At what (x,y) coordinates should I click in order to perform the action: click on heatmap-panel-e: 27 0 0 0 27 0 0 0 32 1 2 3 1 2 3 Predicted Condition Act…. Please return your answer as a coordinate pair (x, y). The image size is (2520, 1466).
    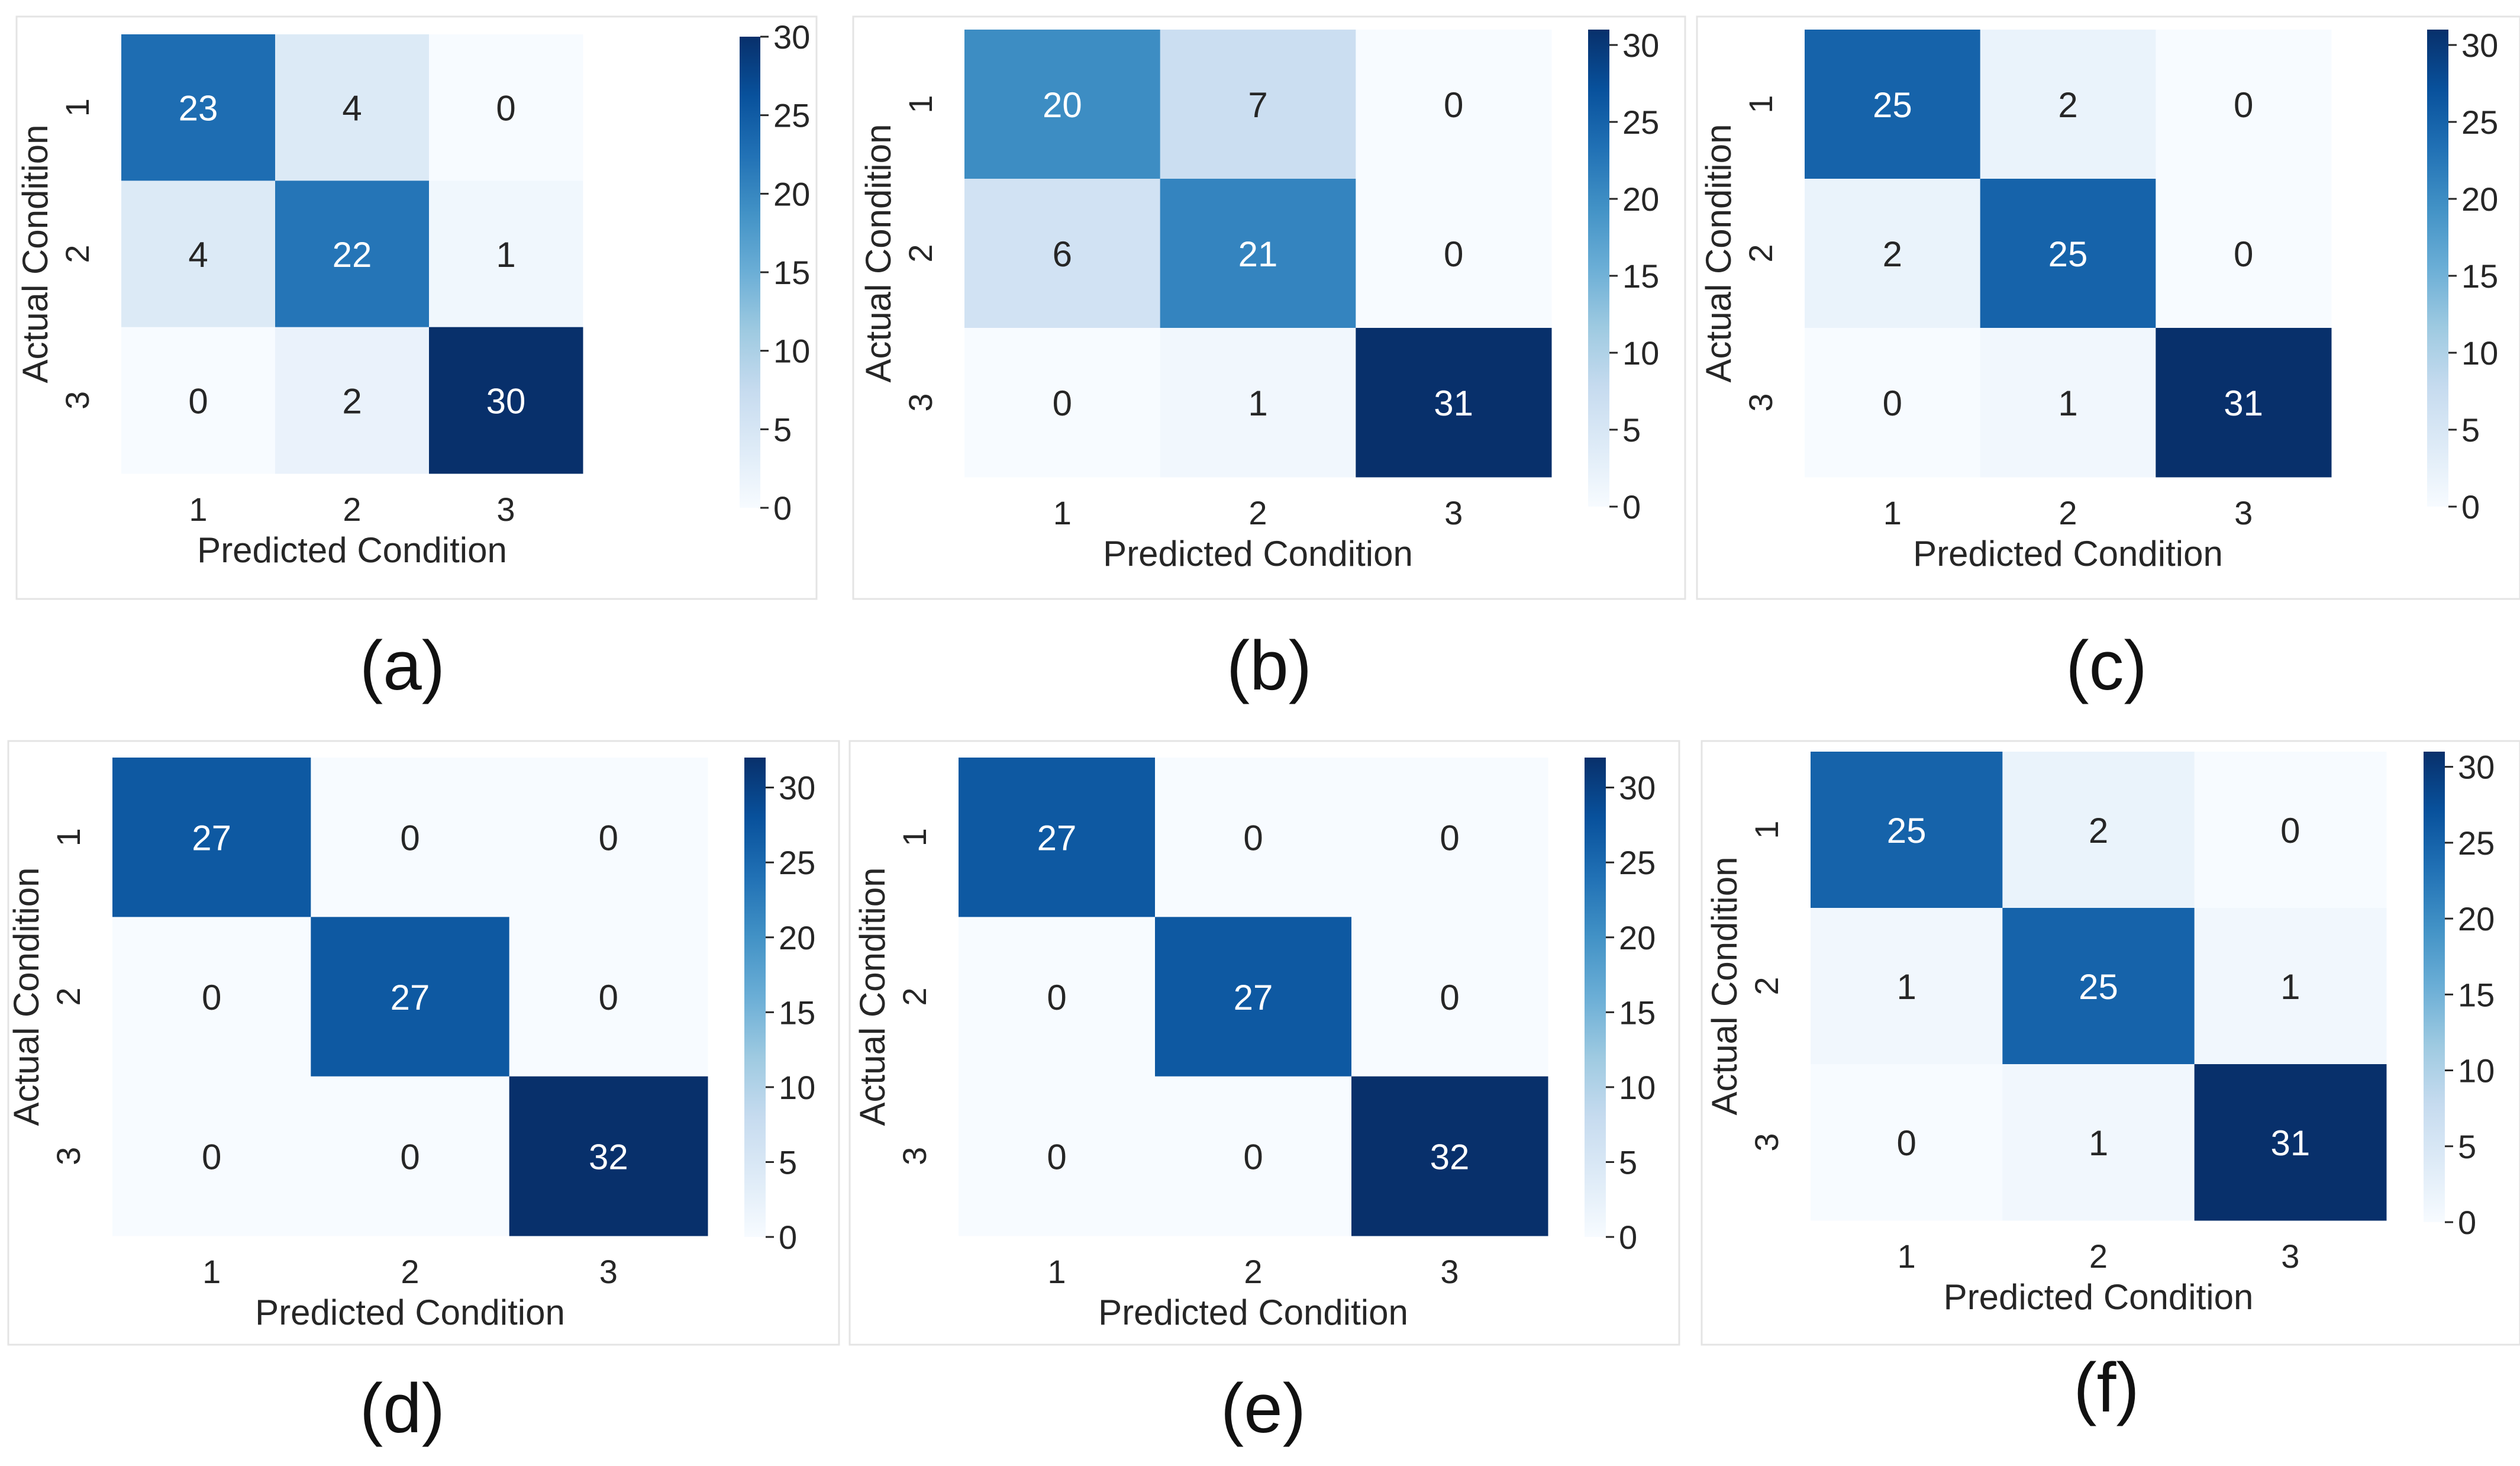
    Looking at the image, I should click on (1264, 1043).